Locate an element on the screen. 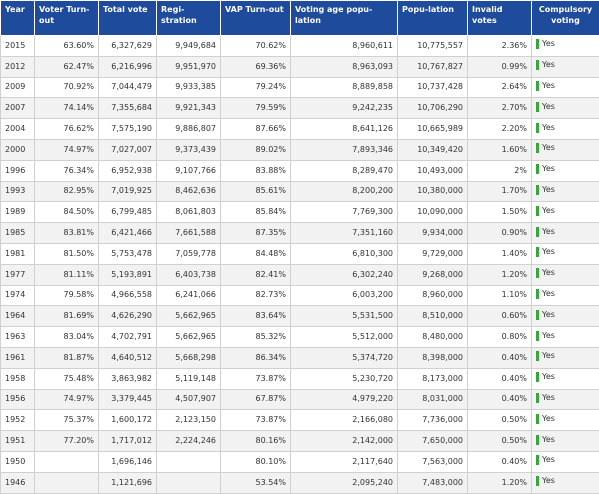 This screenshot has width=599, height=494. cell-year: 1963 is located at coordinates (18, 337).